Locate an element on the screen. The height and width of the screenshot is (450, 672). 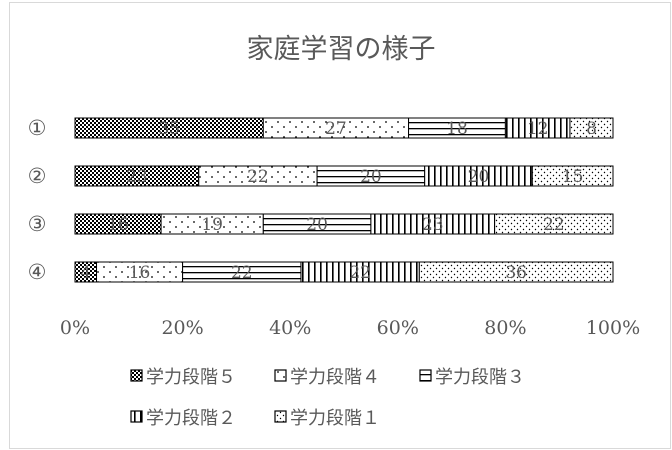
data-label: 15 is located at coordinates (573, 177).